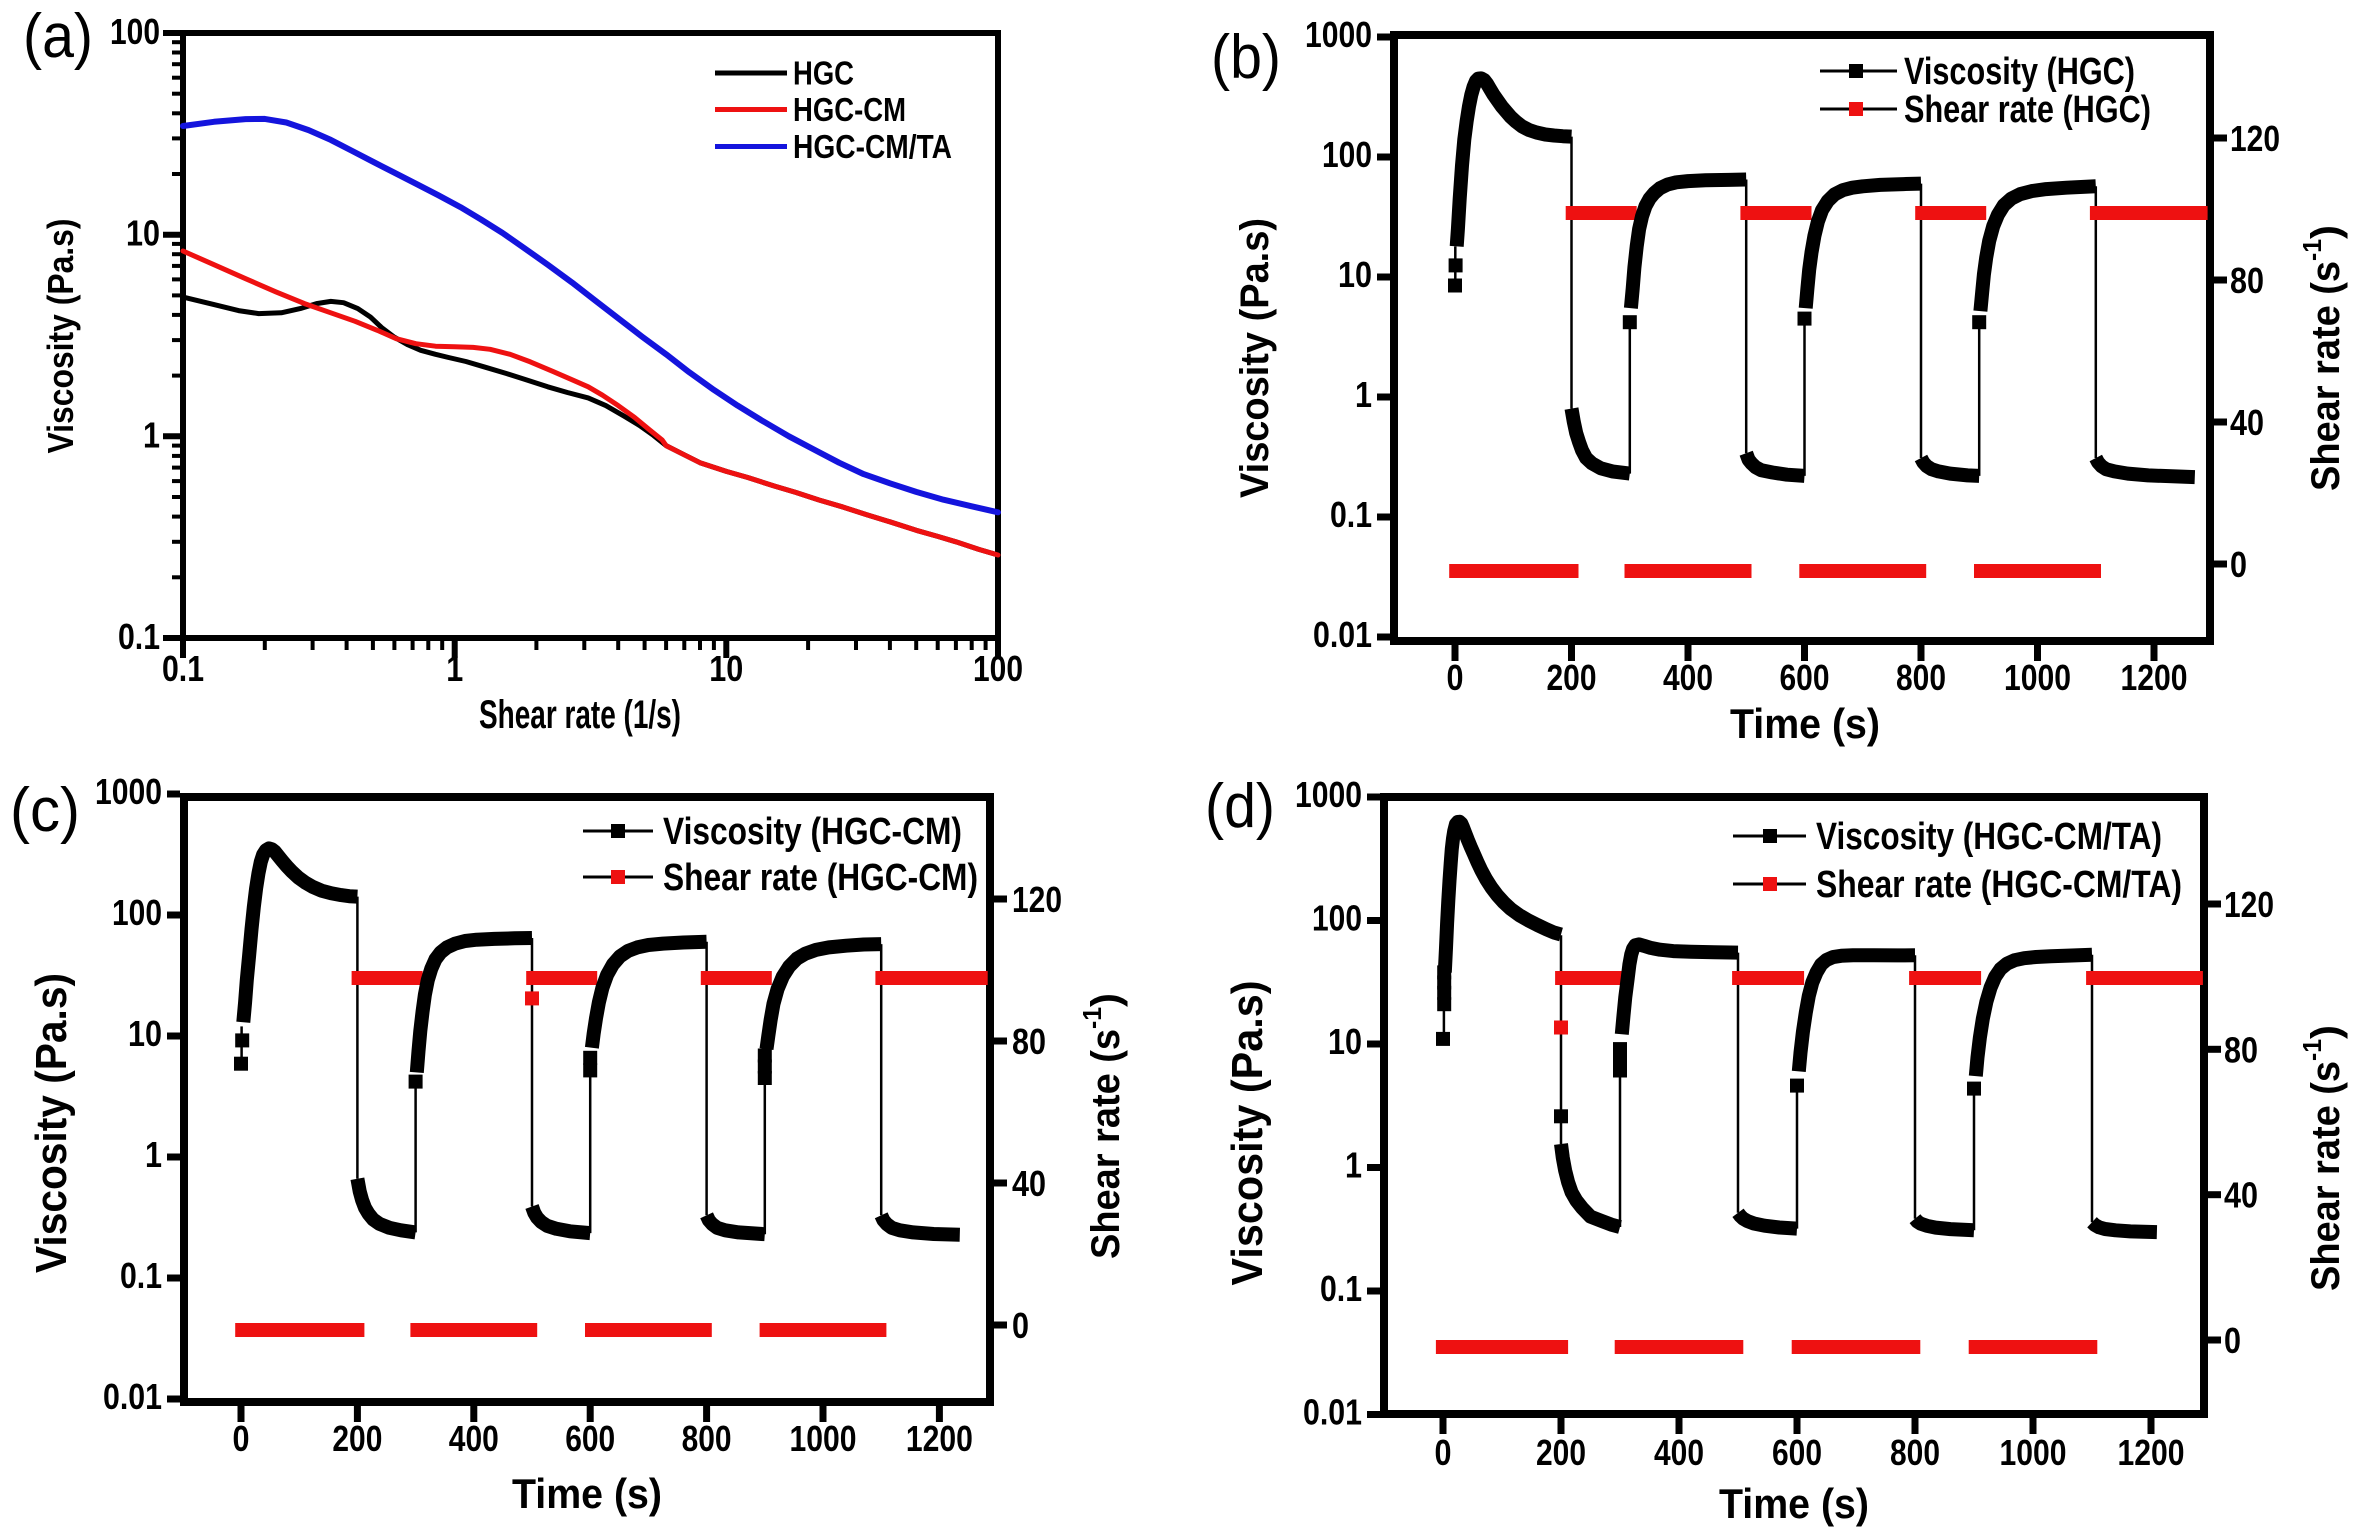 The height and width of the screenshot is (1533, 2362). Describe the element at coordinates (849, 109) in the screenshot. I see `svg-text: HGC-CM` at that location.